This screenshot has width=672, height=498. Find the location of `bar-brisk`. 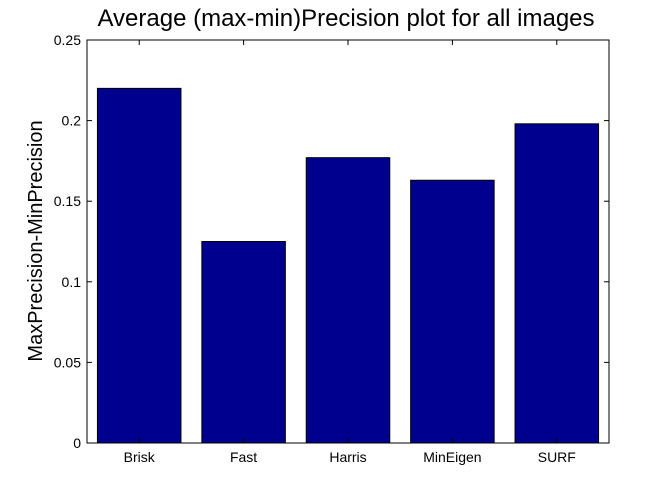

bar-brisk is located at coordinates (139, 265).